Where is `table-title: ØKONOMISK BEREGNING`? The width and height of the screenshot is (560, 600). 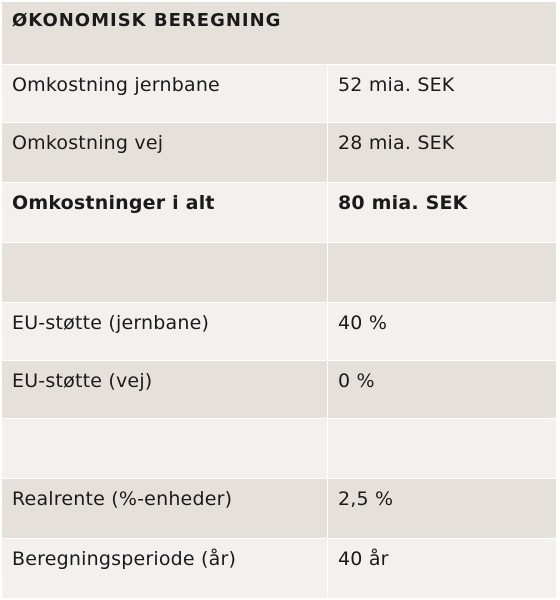
table-title: ØKONOMISK BEREGNING is located at coordinates (147, 20).